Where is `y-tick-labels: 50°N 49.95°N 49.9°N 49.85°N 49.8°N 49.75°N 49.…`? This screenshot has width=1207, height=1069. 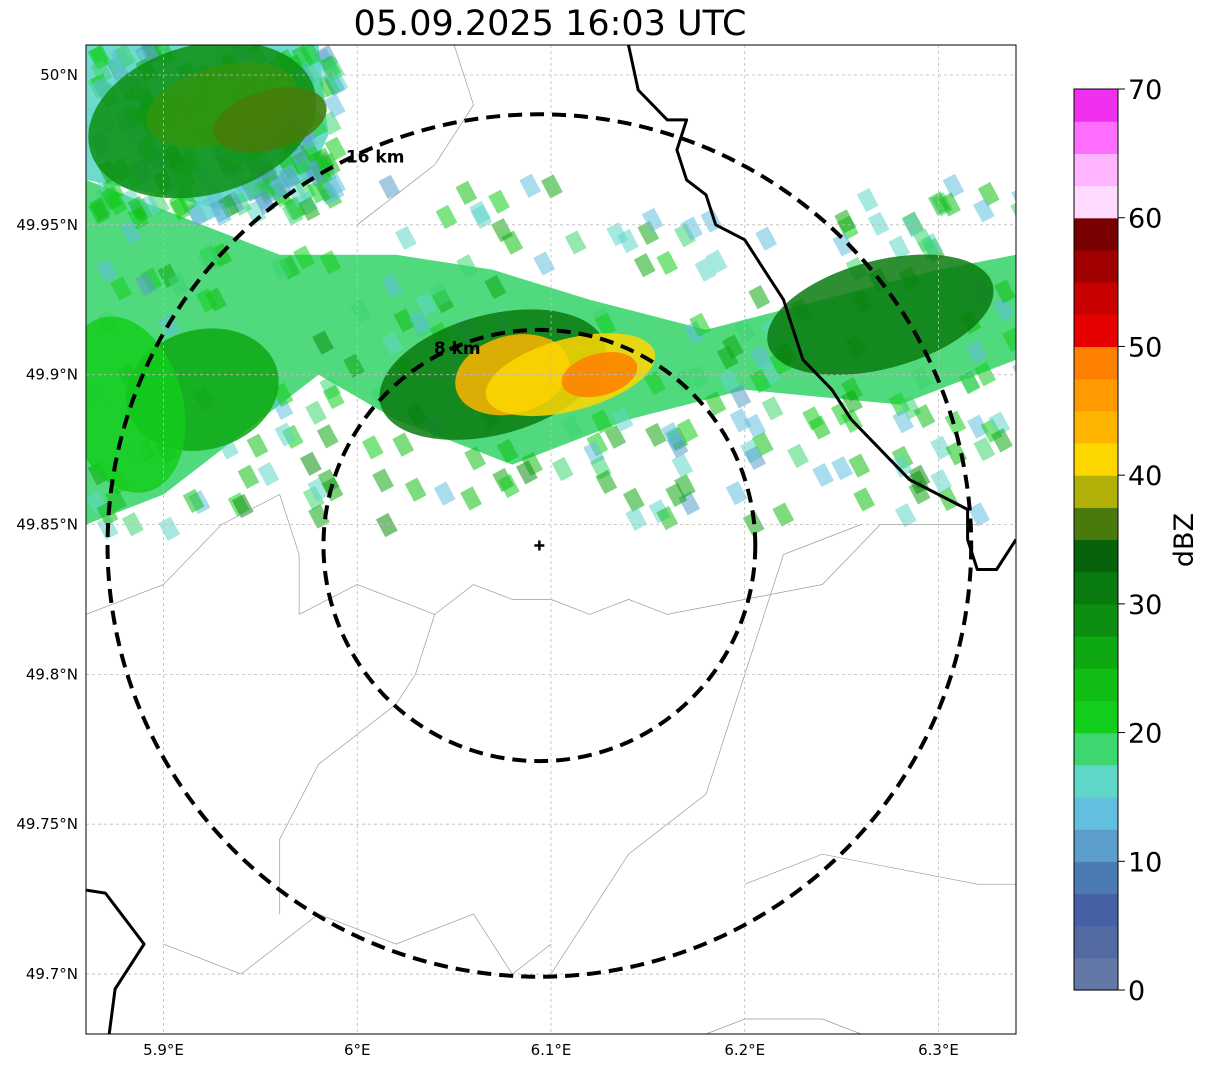 y-tick-labels: 50°N 49.95°N 49.9°N 49.85°N 49.8°N 49.75°N 49.… is located at coordinates (47, 524).